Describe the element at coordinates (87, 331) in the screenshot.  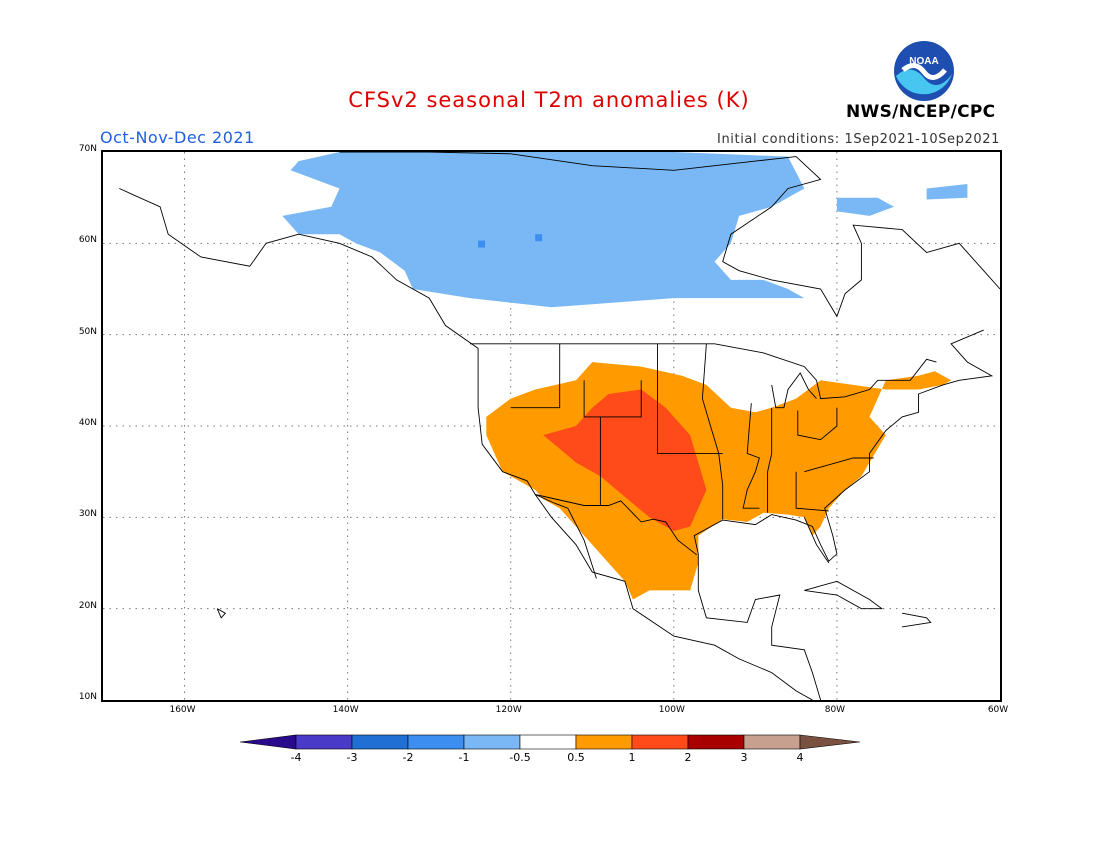
I see `lat-label: 50N` at that location.